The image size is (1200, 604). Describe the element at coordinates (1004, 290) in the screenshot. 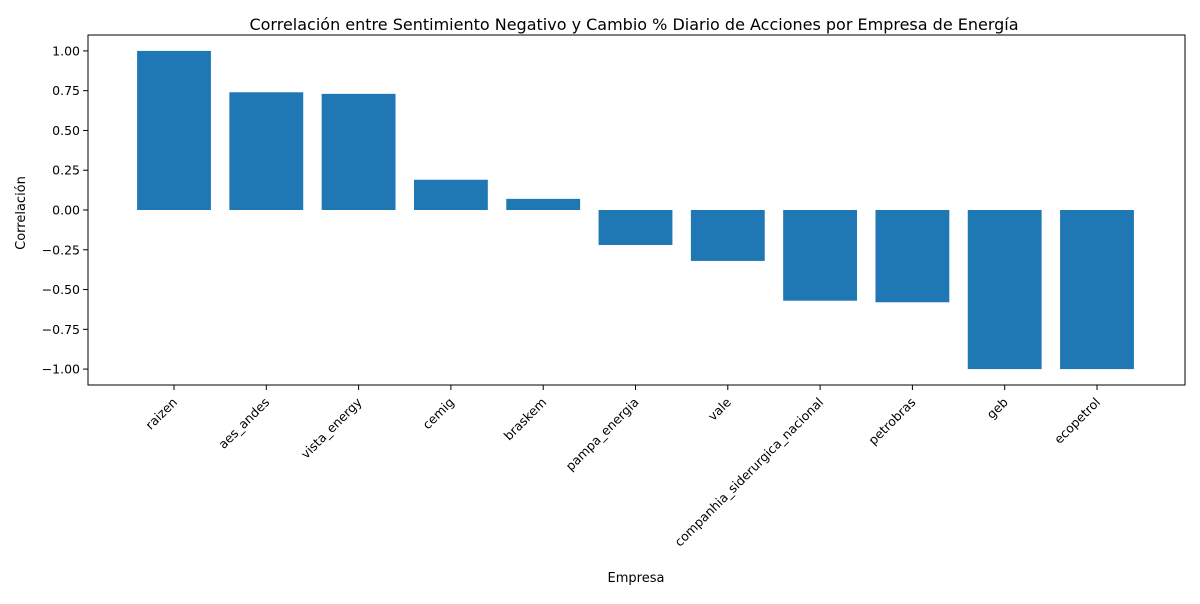

I see `bar-geb` at that location.